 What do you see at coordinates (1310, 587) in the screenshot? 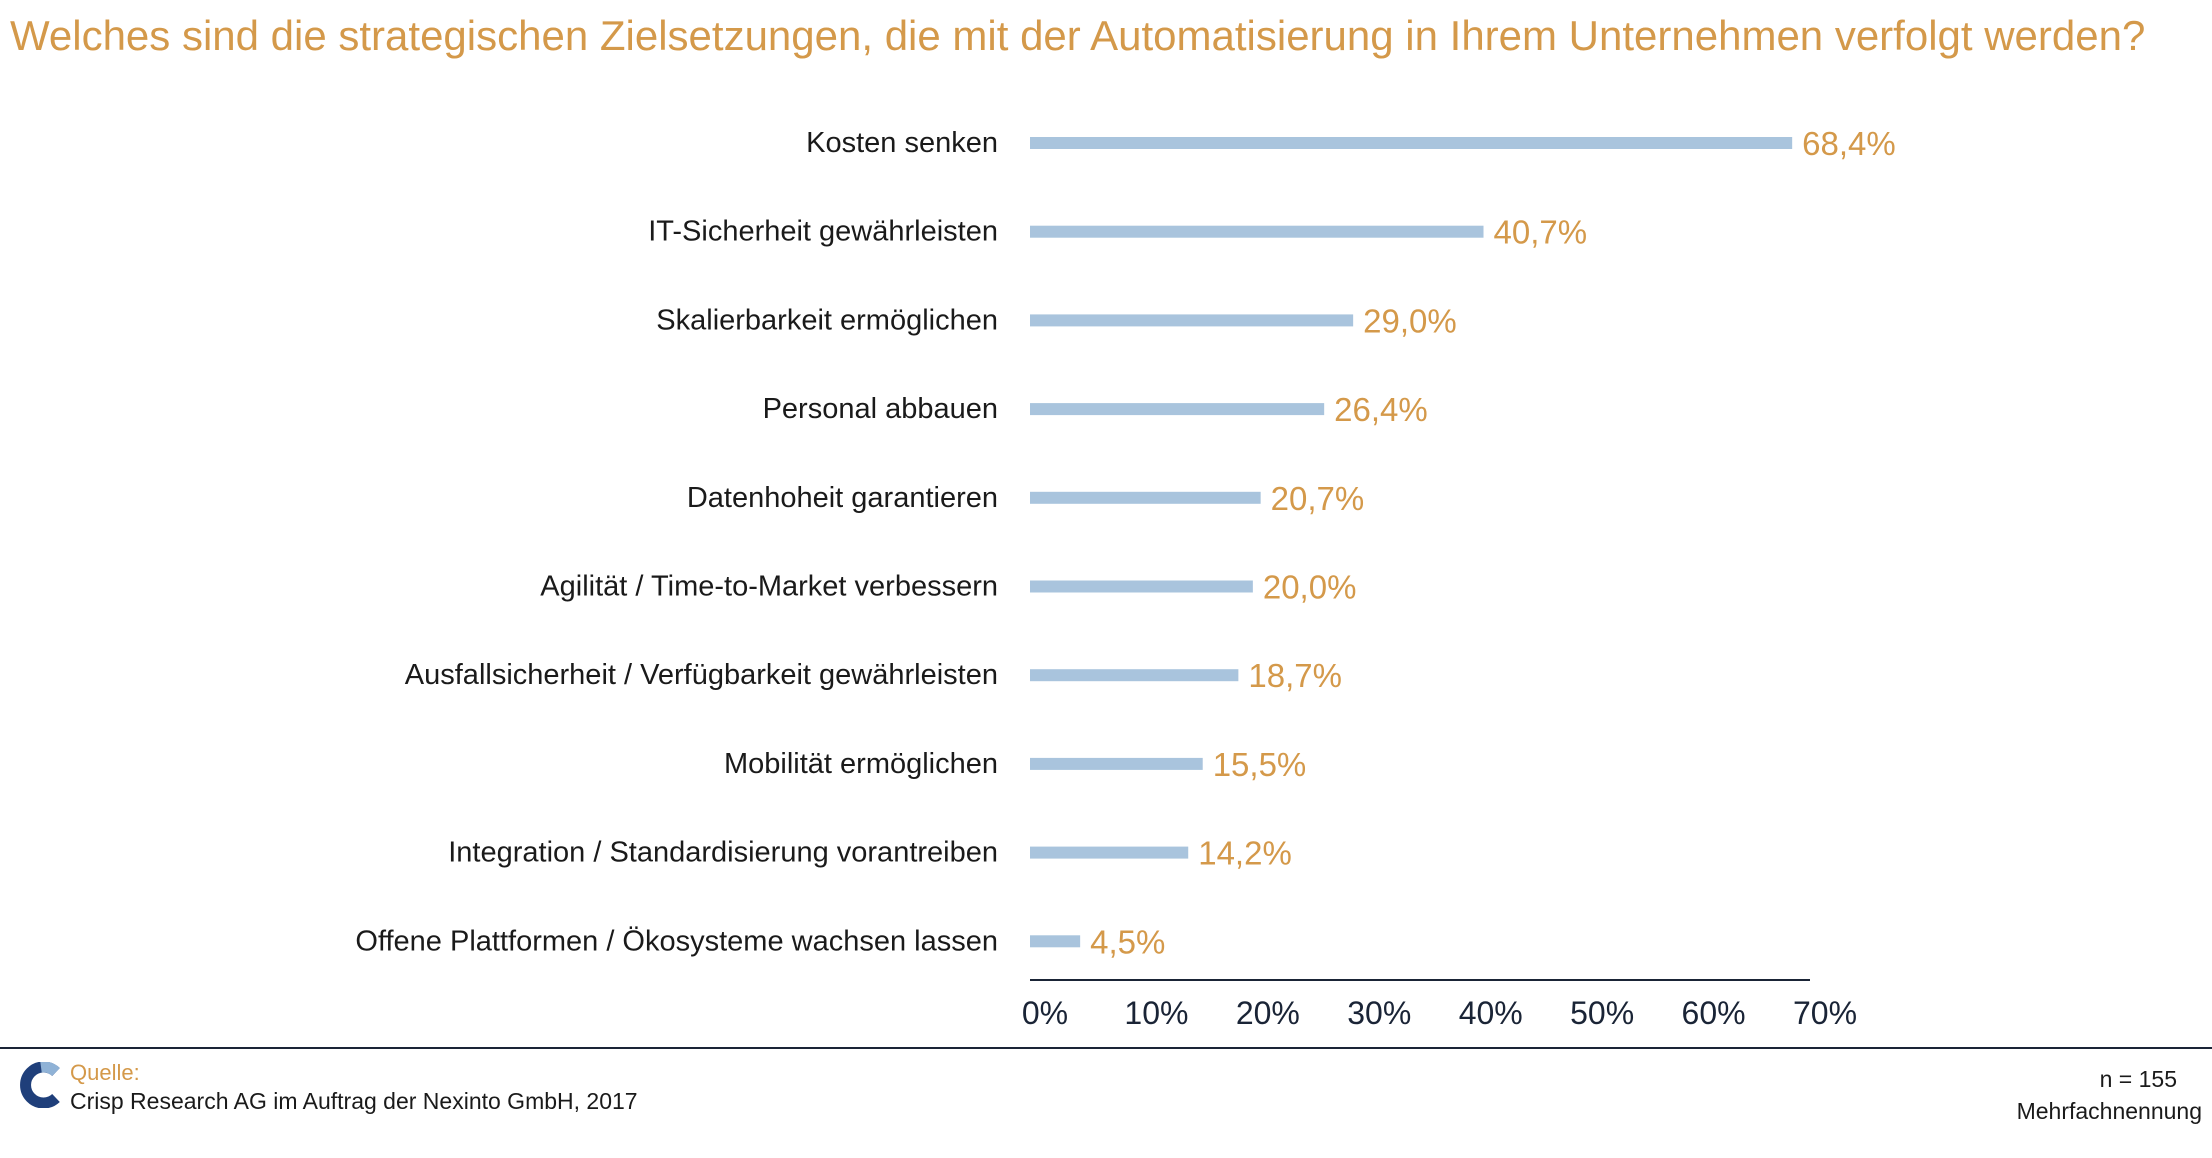
I see `value-label: 20,0%` at bounding box center [1310, 587].